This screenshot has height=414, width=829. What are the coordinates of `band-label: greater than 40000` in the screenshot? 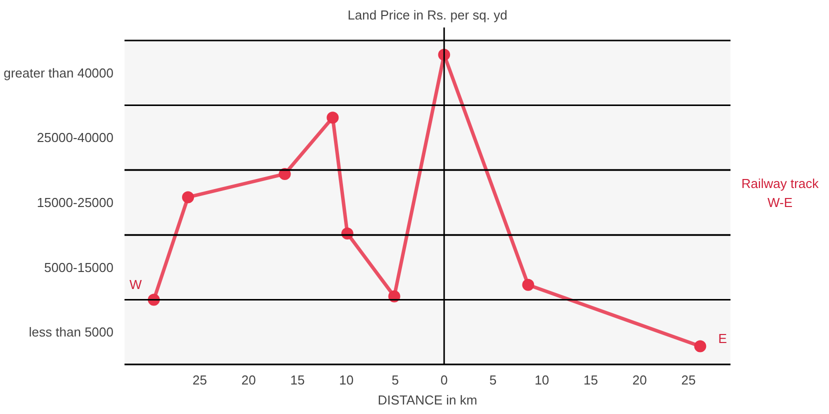 It's located at (59, 72).